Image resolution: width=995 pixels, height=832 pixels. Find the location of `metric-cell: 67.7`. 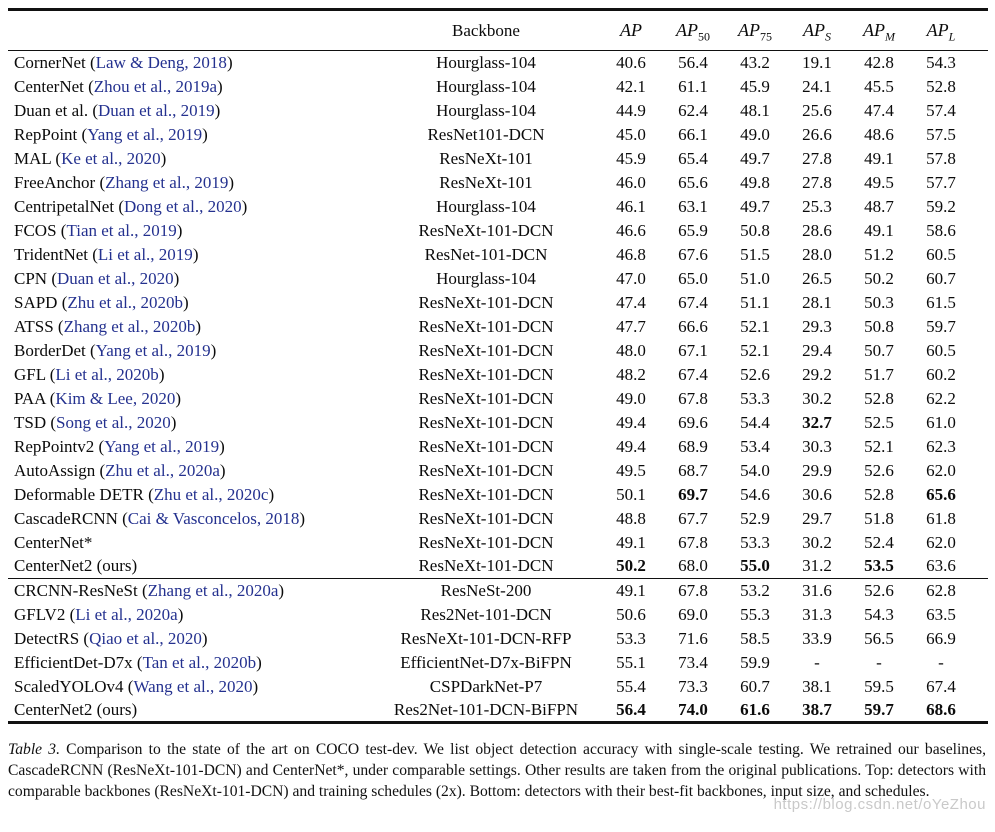

metric-cell: 67.7 is located at coordinates (693, 518).